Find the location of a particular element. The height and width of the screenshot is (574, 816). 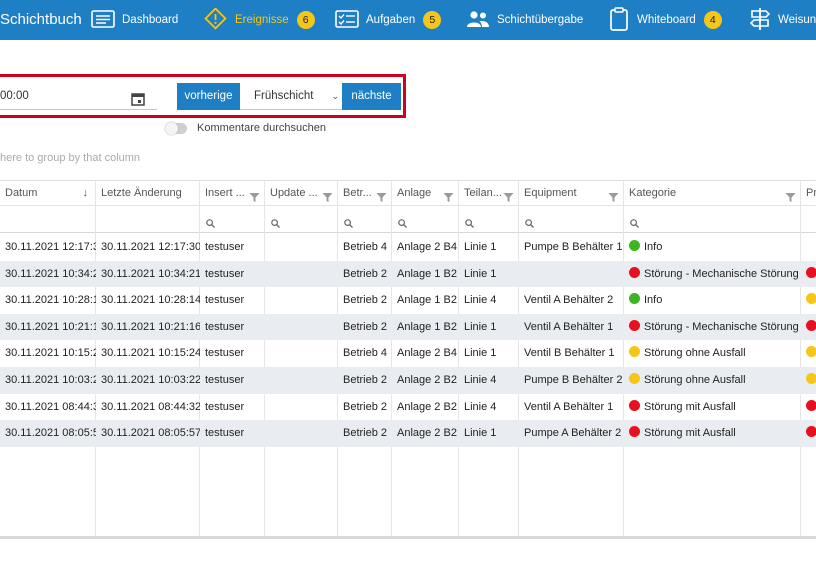

cell-kategorie: Info is located at coordinates (712, 247).